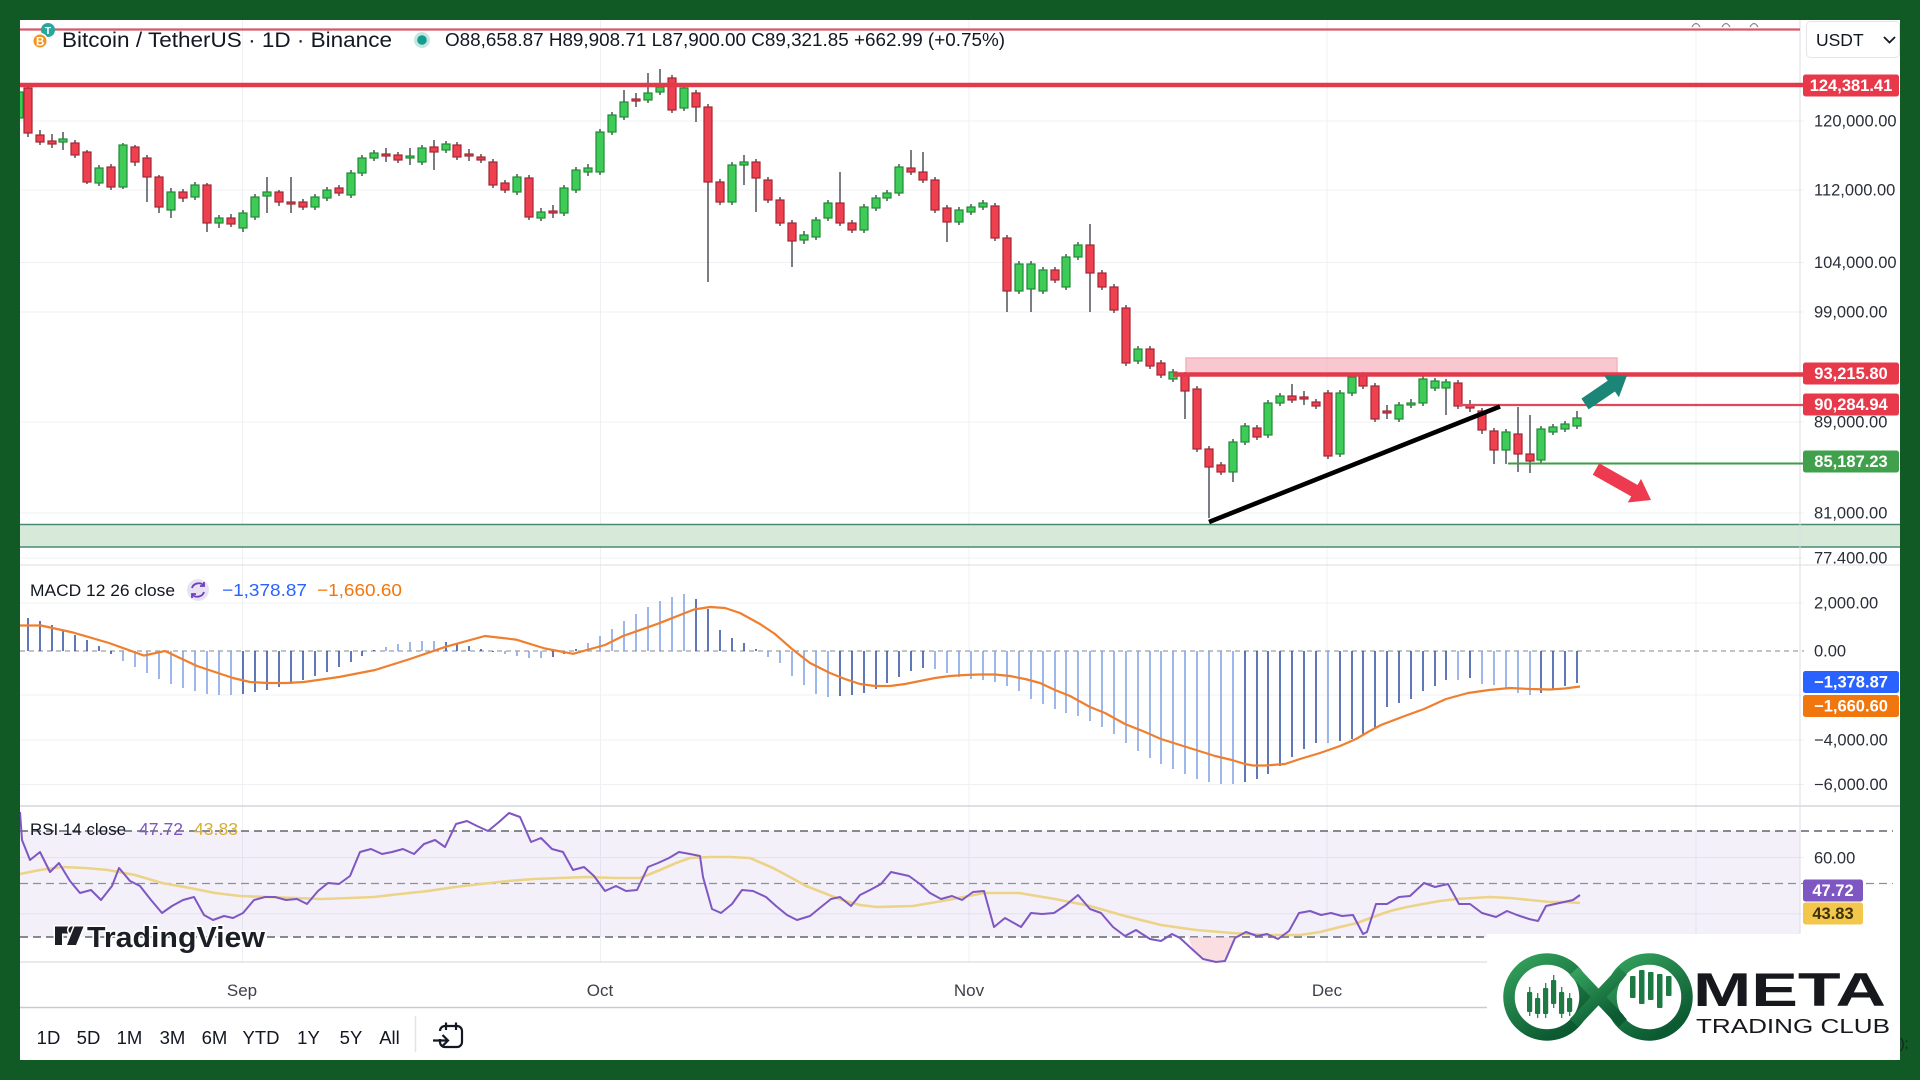 The width and height of the screenshot is (1920, 1080). I want to click on svg-text: B, so click(40, 42).